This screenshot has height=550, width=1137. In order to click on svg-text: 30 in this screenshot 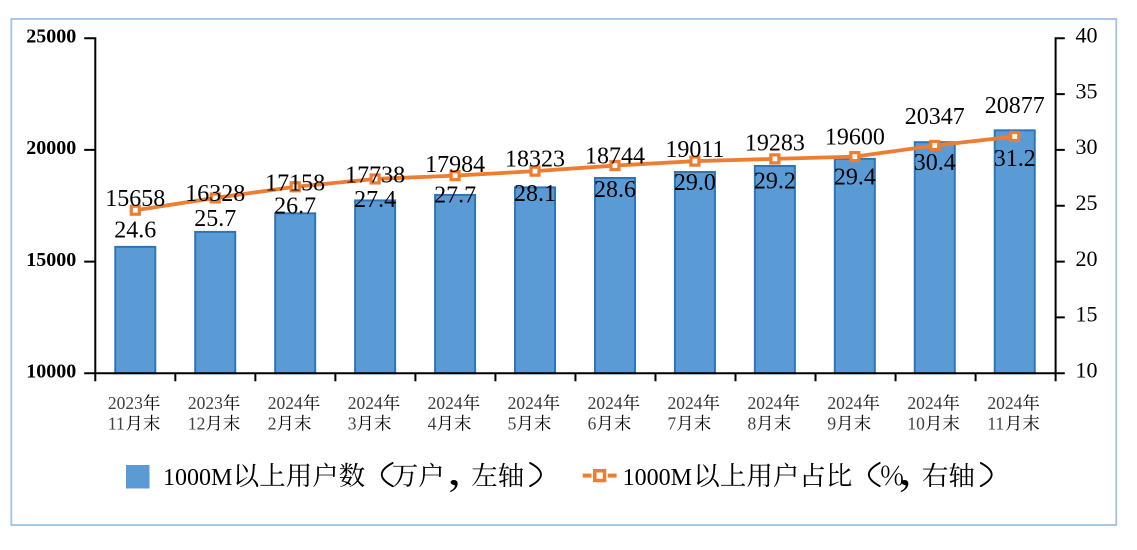, I will do `click(1087, 146)`.